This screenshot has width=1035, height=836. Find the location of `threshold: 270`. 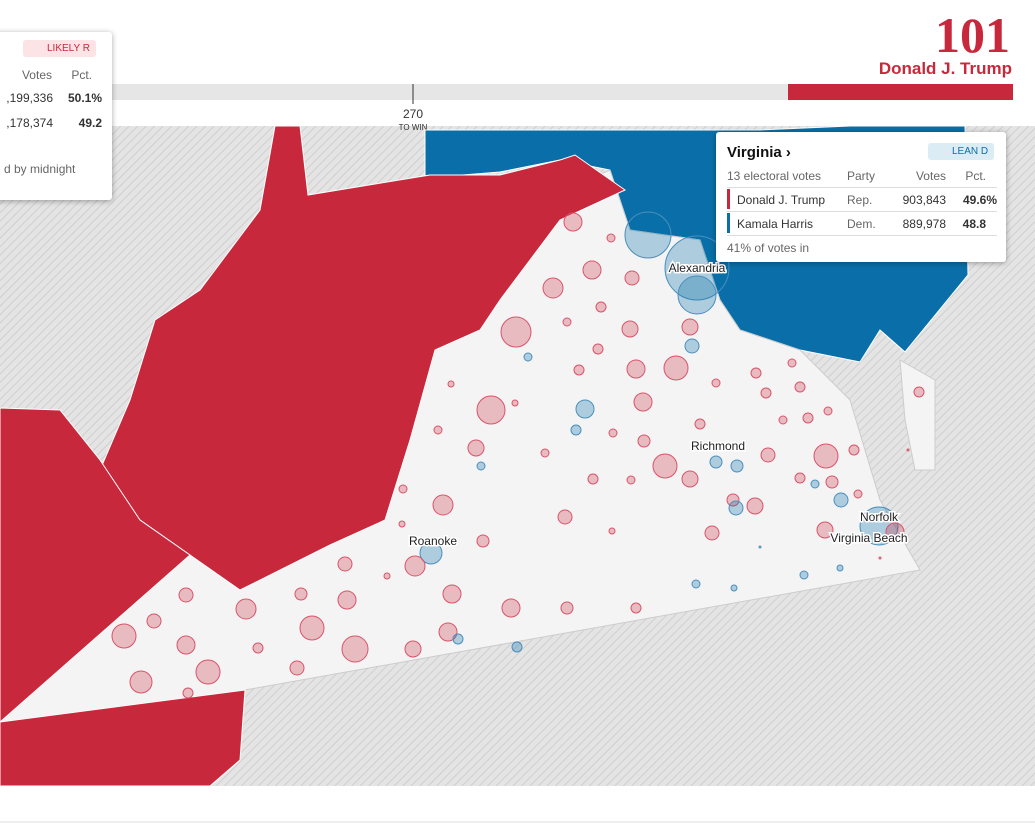

threshold: 270 is located at coordinates (413, 114).